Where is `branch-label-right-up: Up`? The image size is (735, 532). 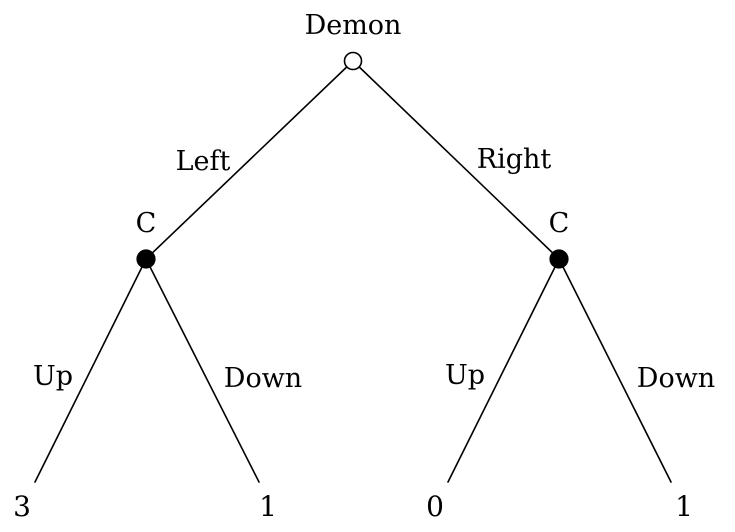 branch-label-right-up: Up is located at coordinates (465, 375).